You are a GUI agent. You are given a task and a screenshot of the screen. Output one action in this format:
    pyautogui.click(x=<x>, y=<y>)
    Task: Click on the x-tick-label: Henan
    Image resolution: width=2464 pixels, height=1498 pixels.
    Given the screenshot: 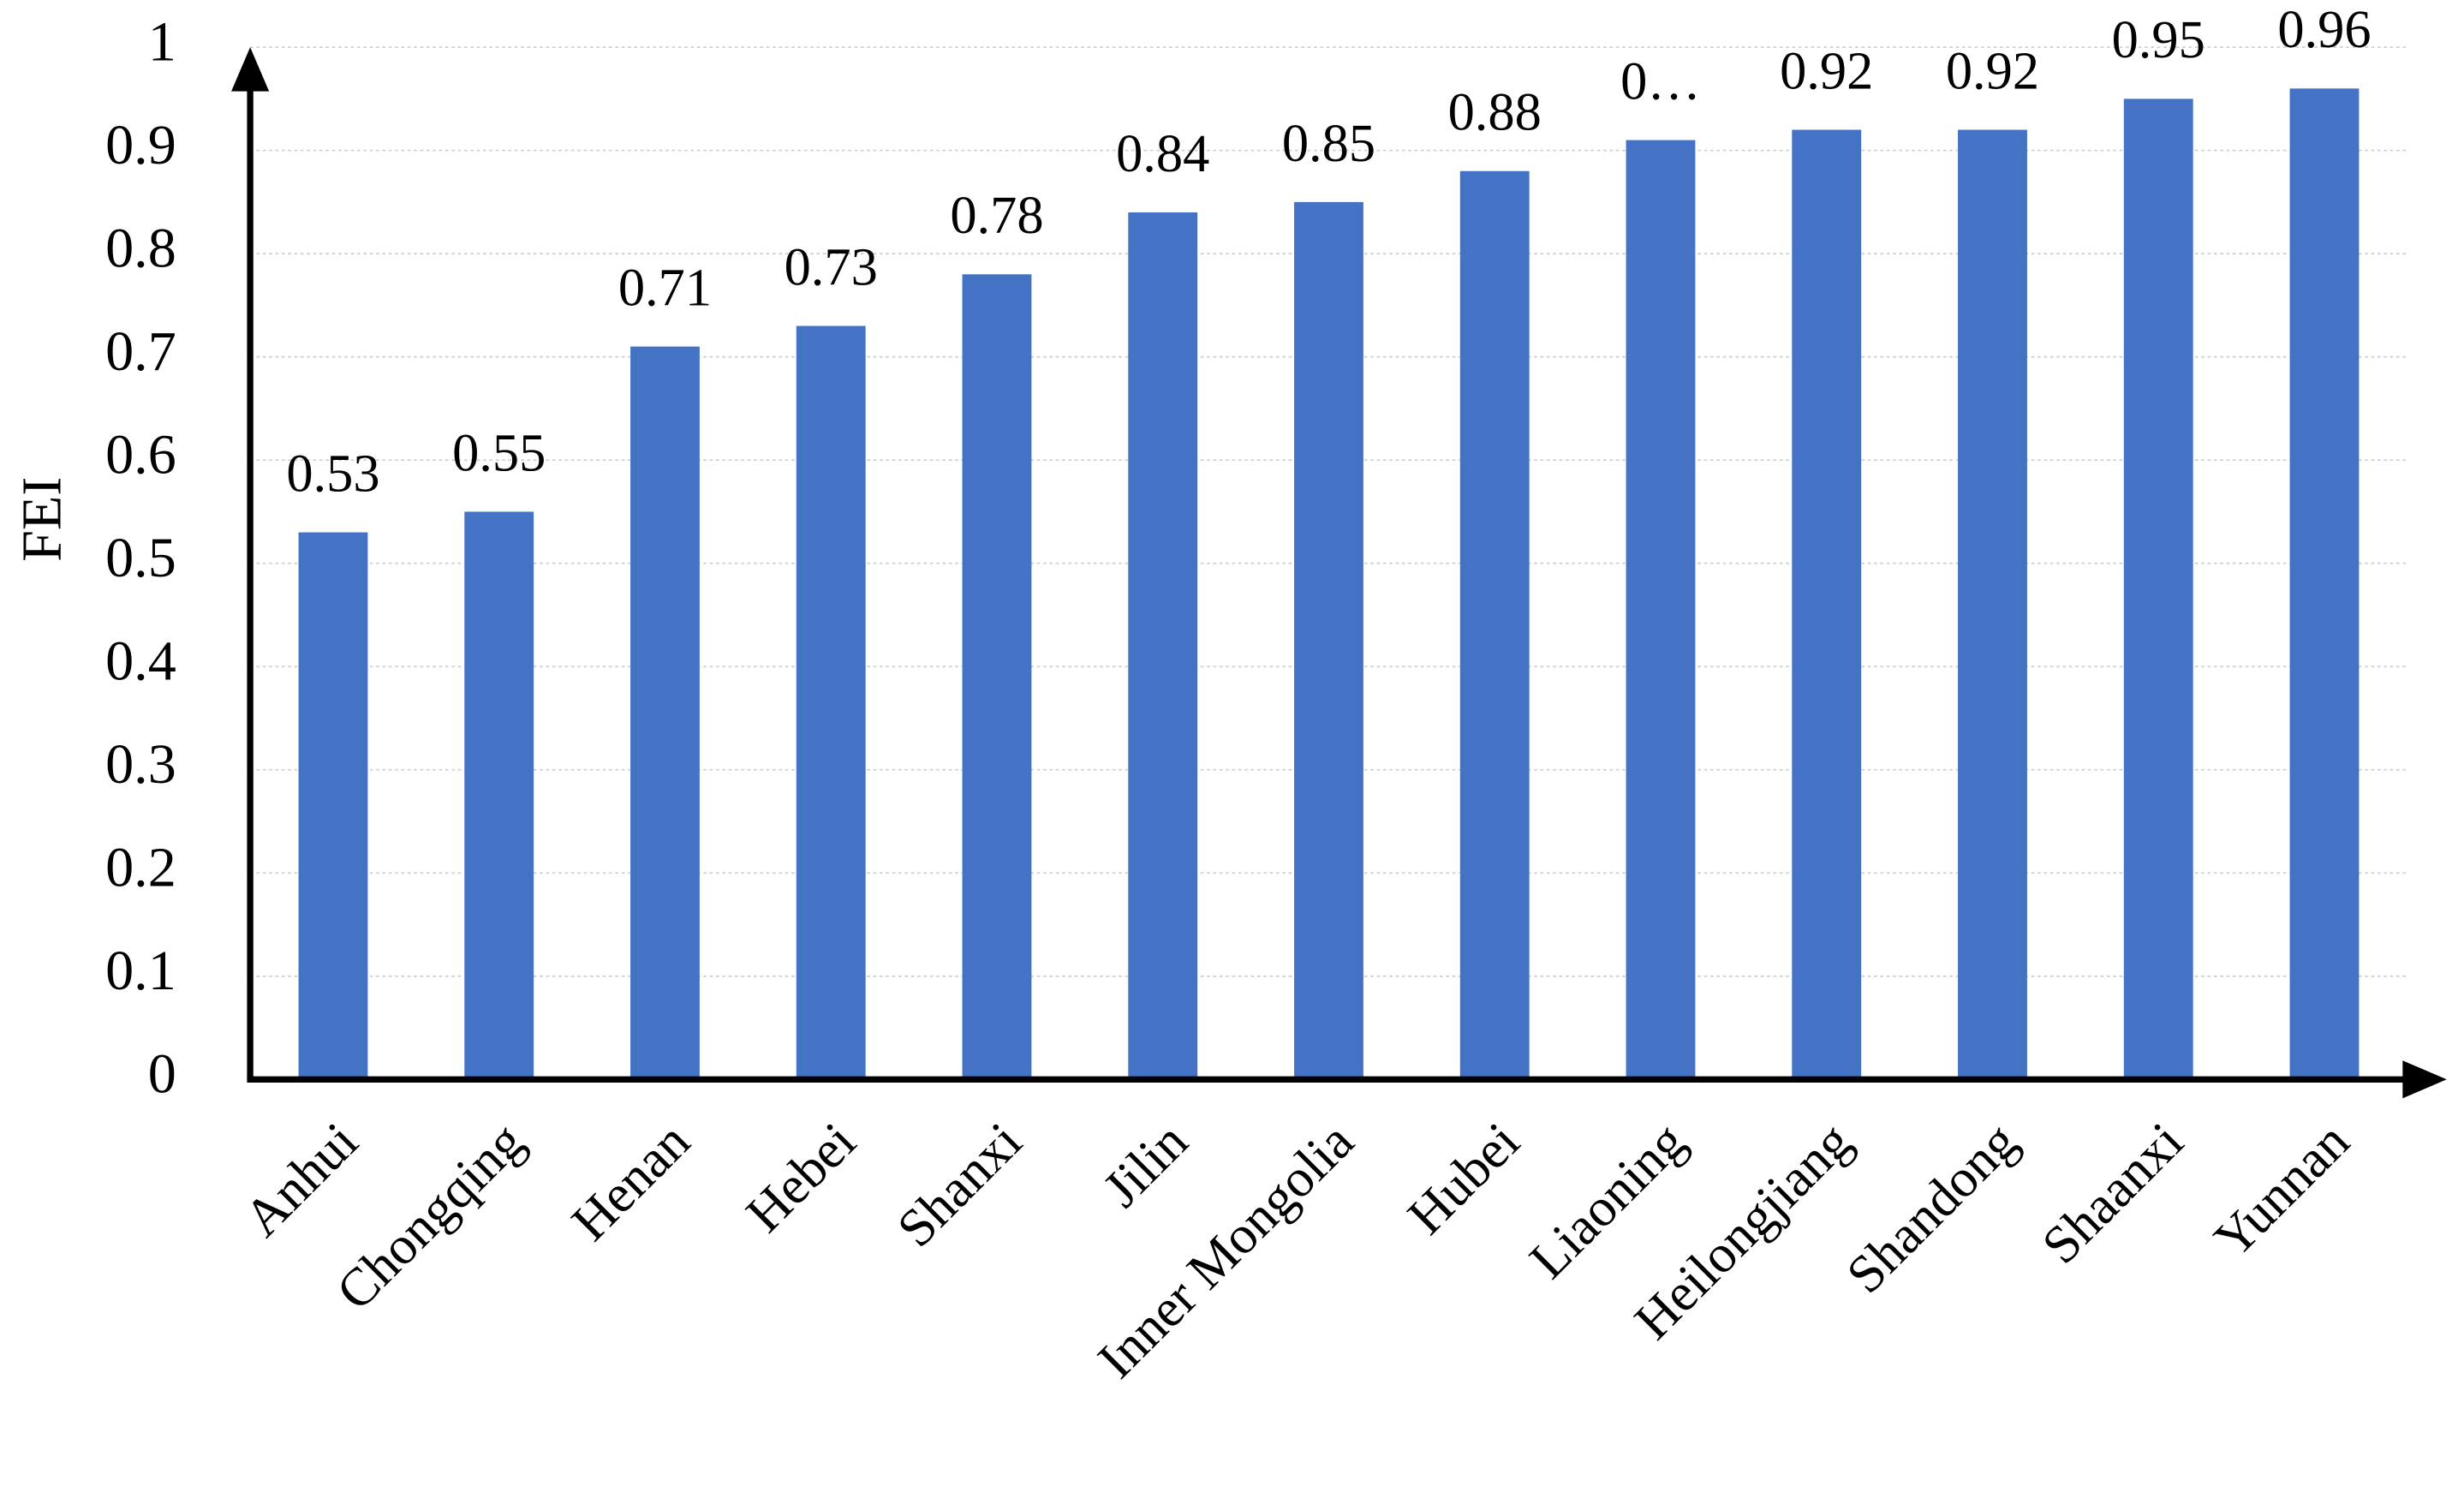 What is the action you would take?
    pyautogui.click(x=630, y=1181)
    